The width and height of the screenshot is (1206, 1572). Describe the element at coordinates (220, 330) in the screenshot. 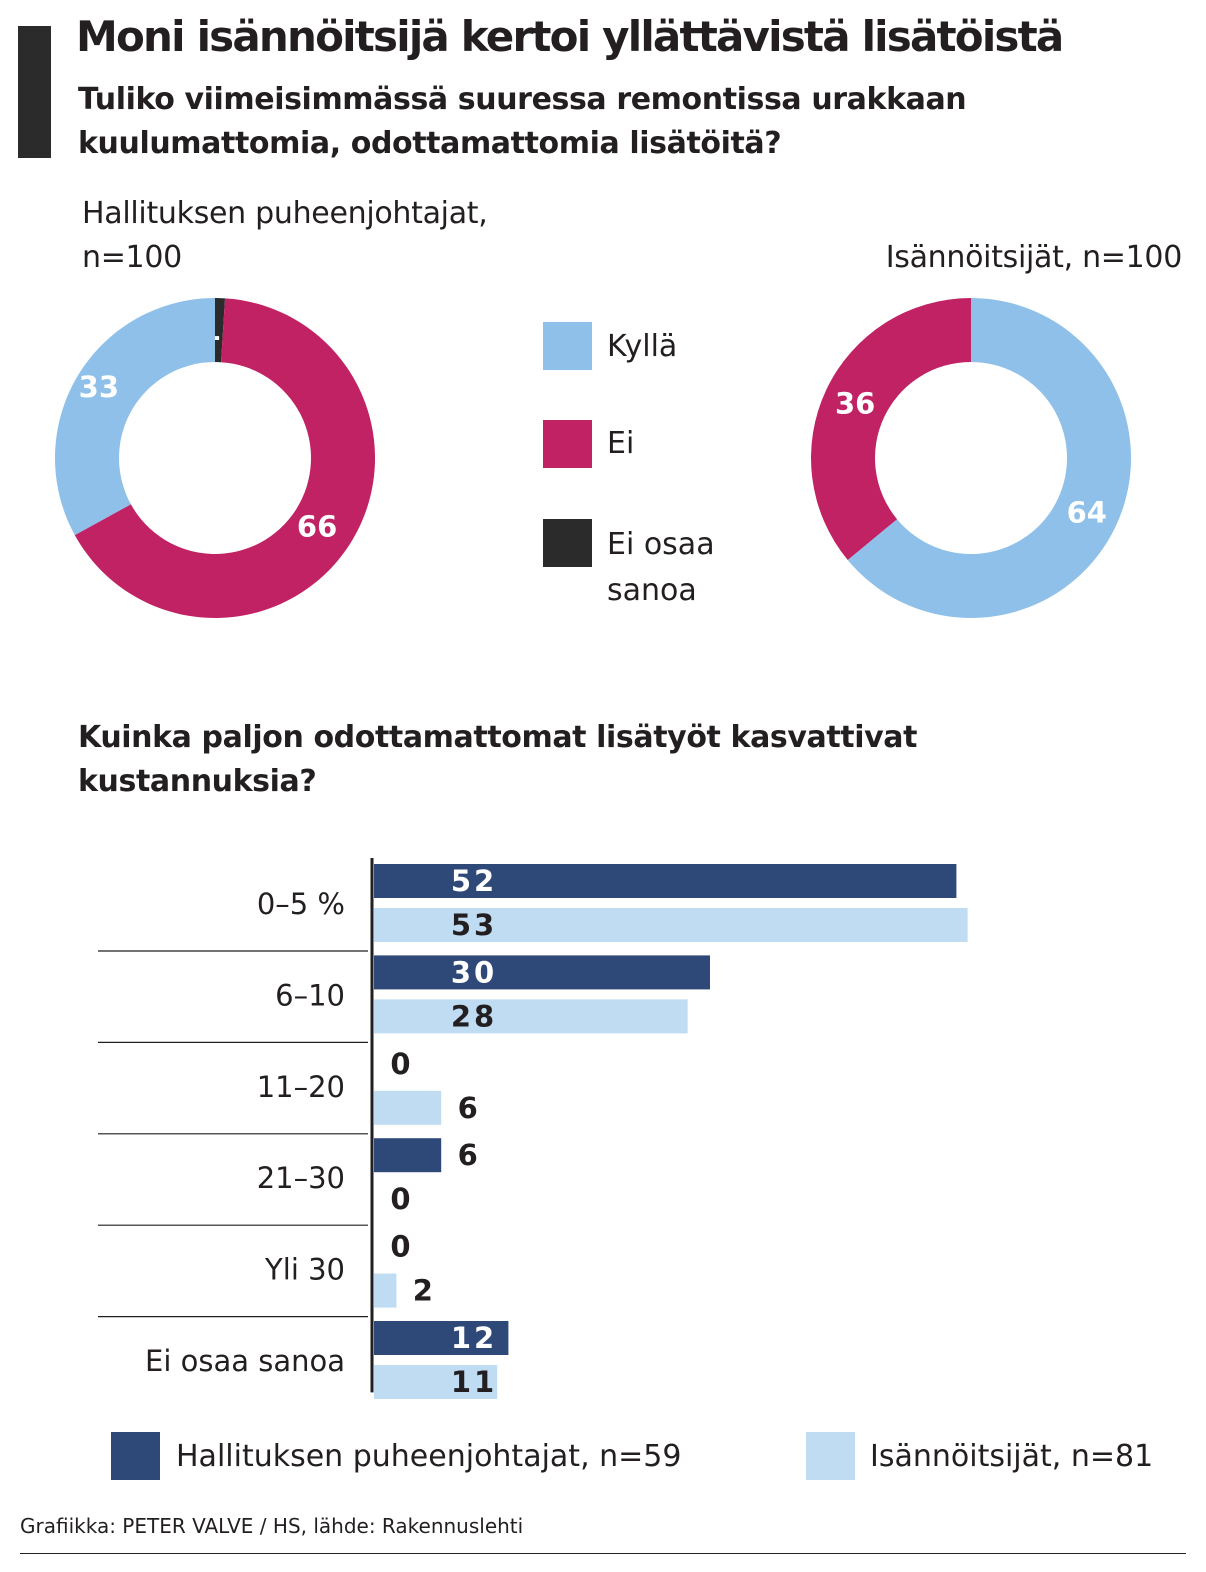

I see `donut-left-slice-ei-osaa-sanoa` at that location.